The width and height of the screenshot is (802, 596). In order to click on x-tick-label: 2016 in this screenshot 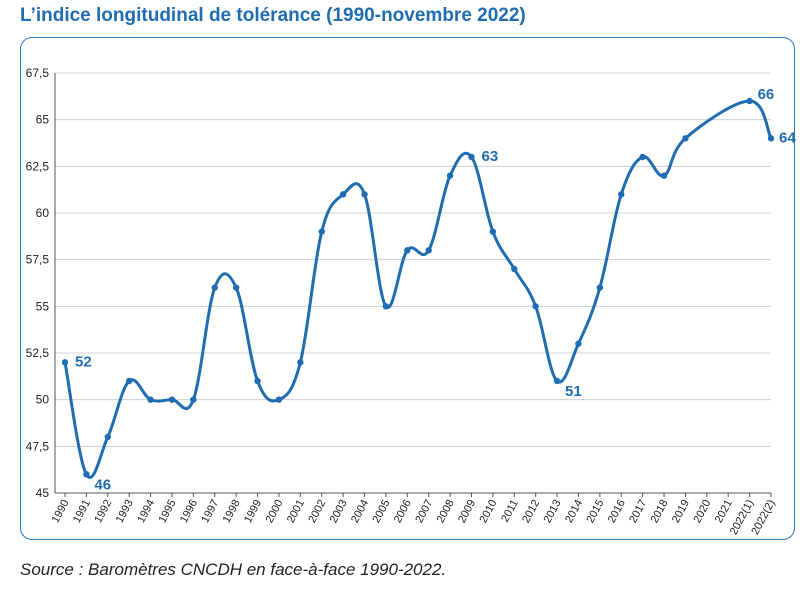, I will do `click(617, 511)`.